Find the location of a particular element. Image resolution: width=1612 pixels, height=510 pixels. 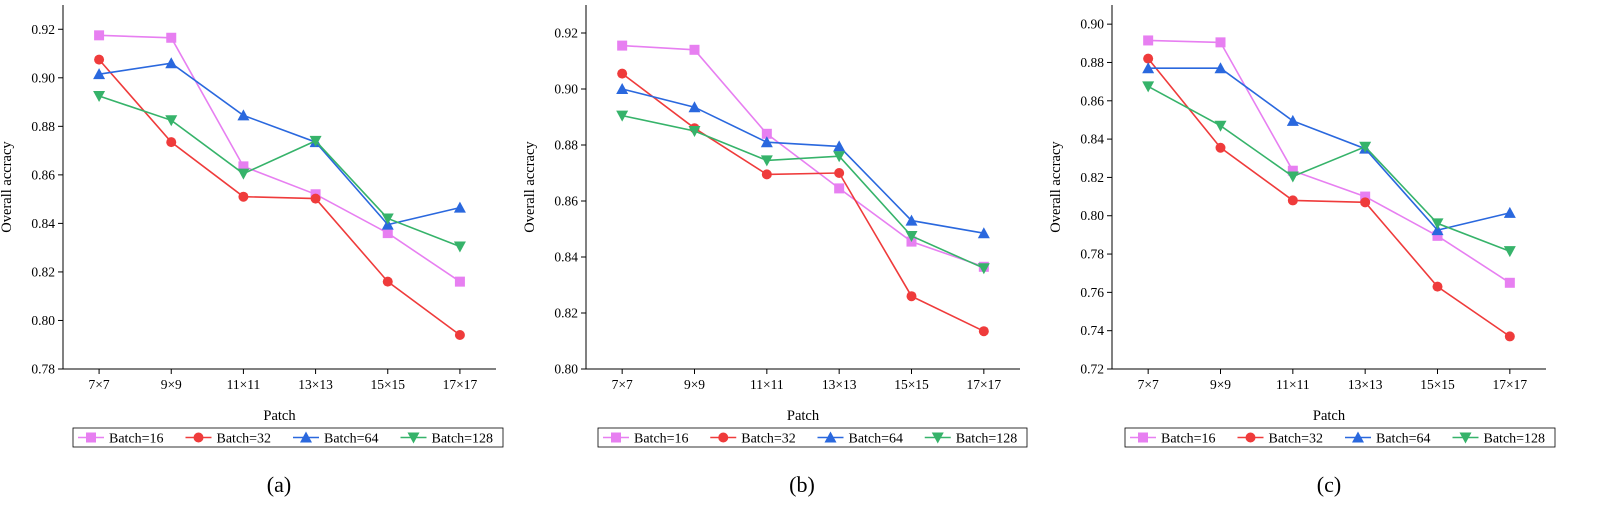

x-tick-label: 13×13 is located at coordinates (315, 384).